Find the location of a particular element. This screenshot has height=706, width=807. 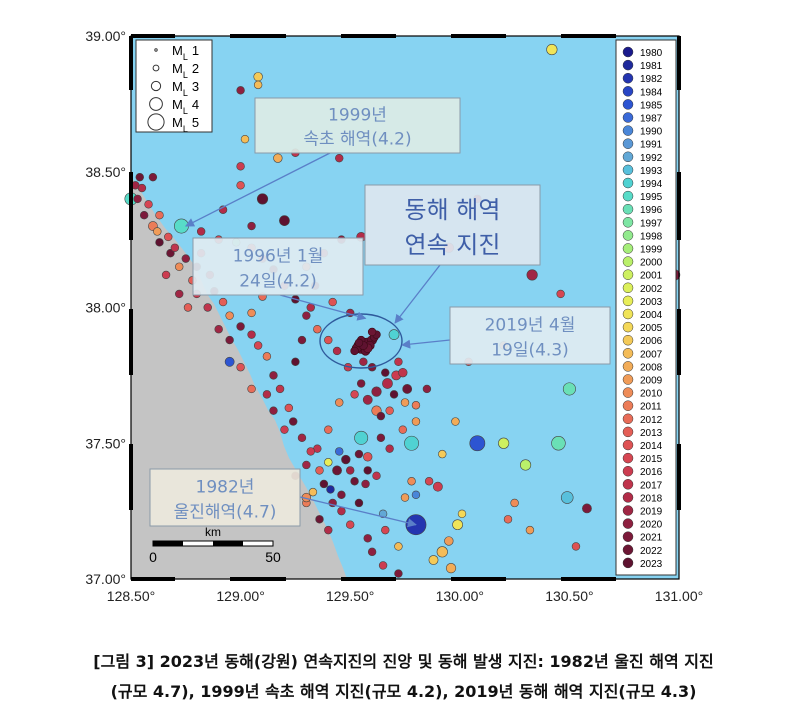

year-legend-label: 1982 is located at coordinates (651, 79).